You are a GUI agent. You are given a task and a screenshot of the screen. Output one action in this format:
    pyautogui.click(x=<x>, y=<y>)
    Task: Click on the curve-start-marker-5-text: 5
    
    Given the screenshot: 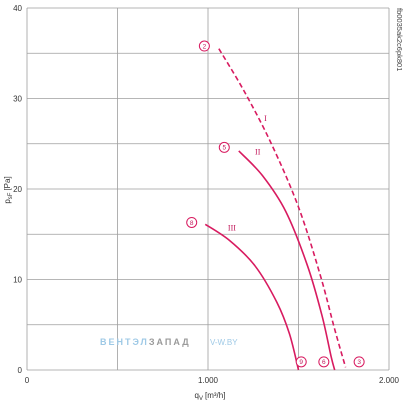 What is the action you would take?
    pyautogui.click(x=224, y=148)
    